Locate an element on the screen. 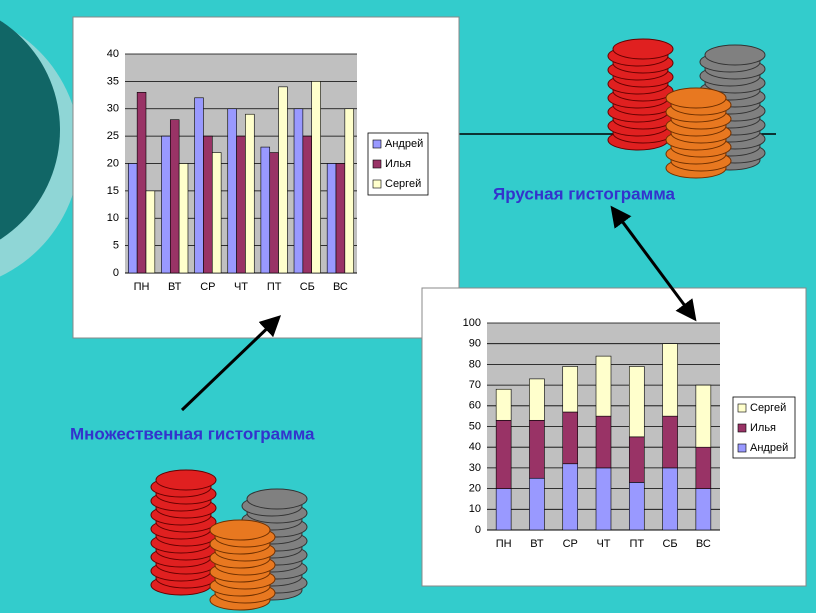 This screenshot has height=613, width=816. y-tick-label: 5 is located at coordinates (116, 246).